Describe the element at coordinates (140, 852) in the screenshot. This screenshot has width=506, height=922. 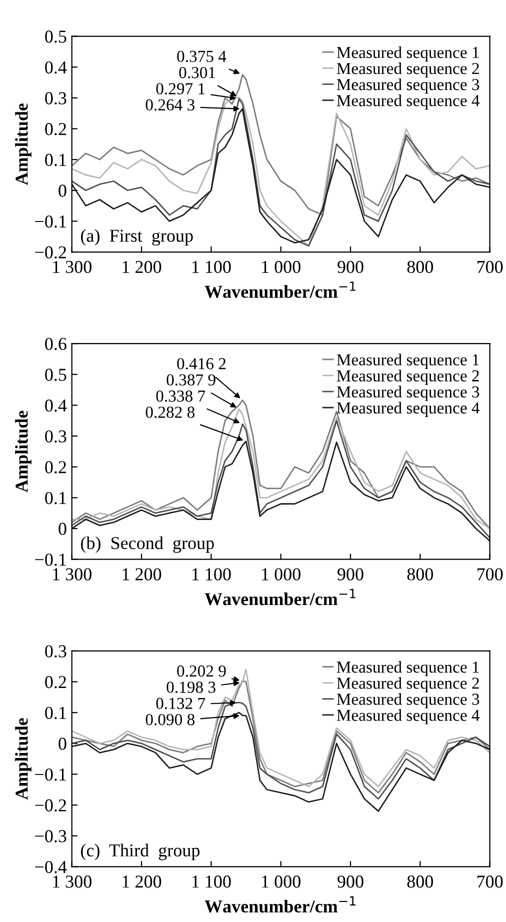
I see `annotation: (c) Third group` at that location.